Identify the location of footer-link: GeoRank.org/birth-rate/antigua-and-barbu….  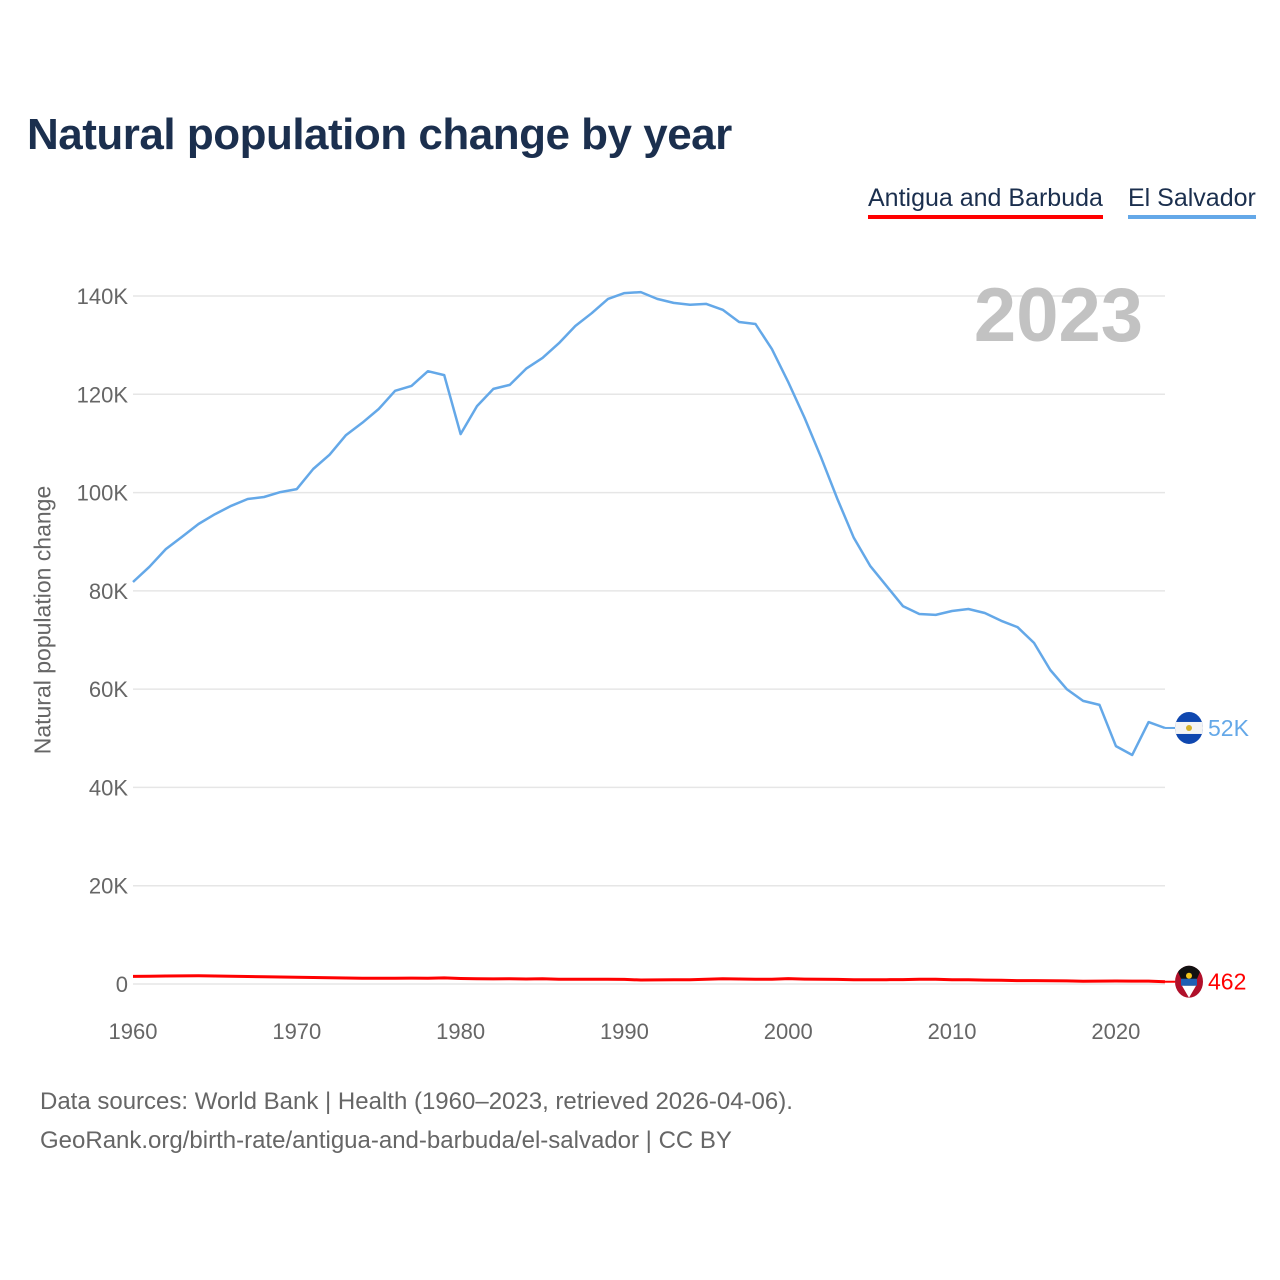
(386, 1140).